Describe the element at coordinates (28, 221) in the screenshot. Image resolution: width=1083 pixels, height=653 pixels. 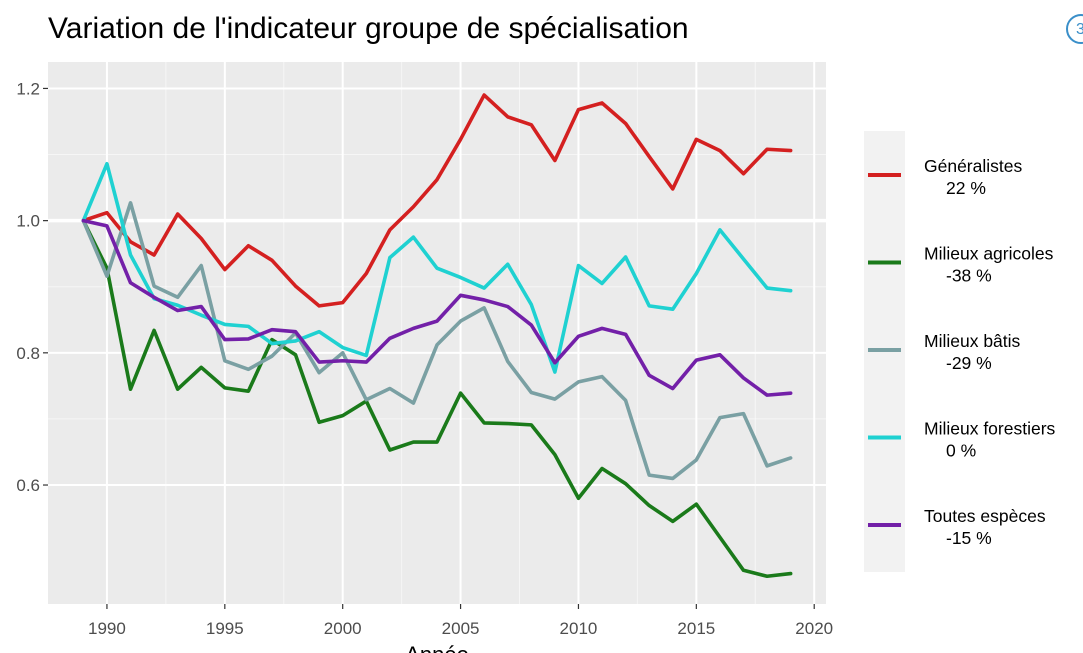
I see `y-tick-label: 1.0` at that location.